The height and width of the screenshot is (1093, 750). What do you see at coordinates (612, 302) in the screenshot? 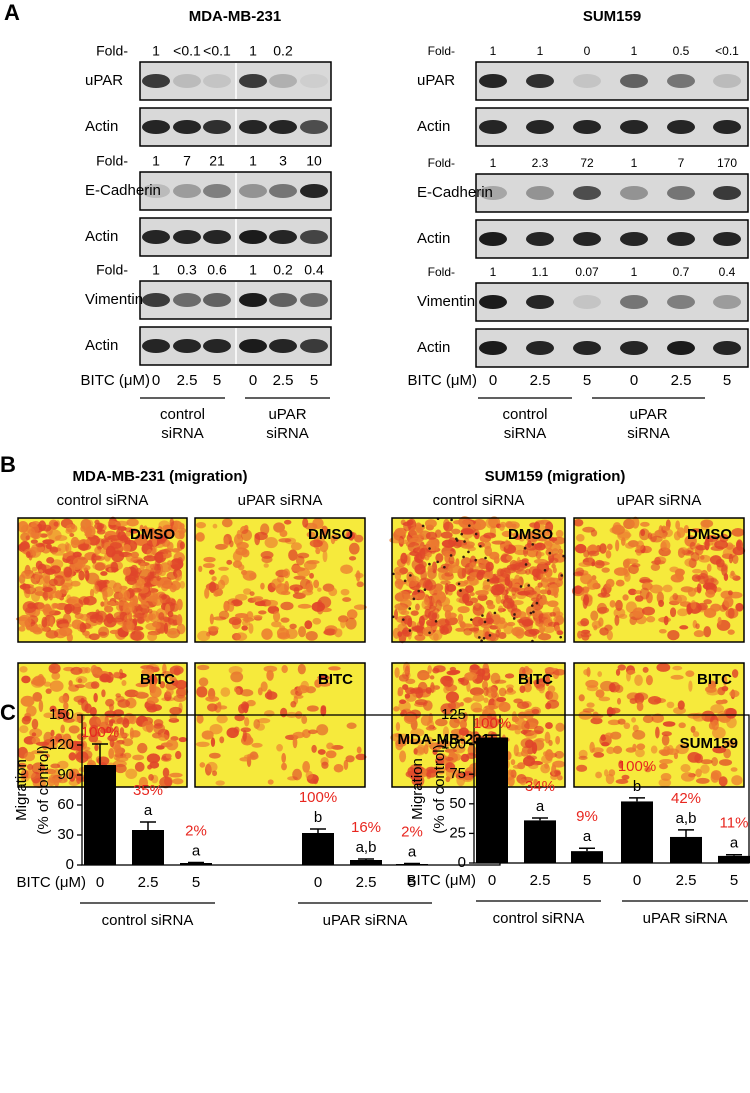
I see `blot-box` at bounding box center [612, 302].